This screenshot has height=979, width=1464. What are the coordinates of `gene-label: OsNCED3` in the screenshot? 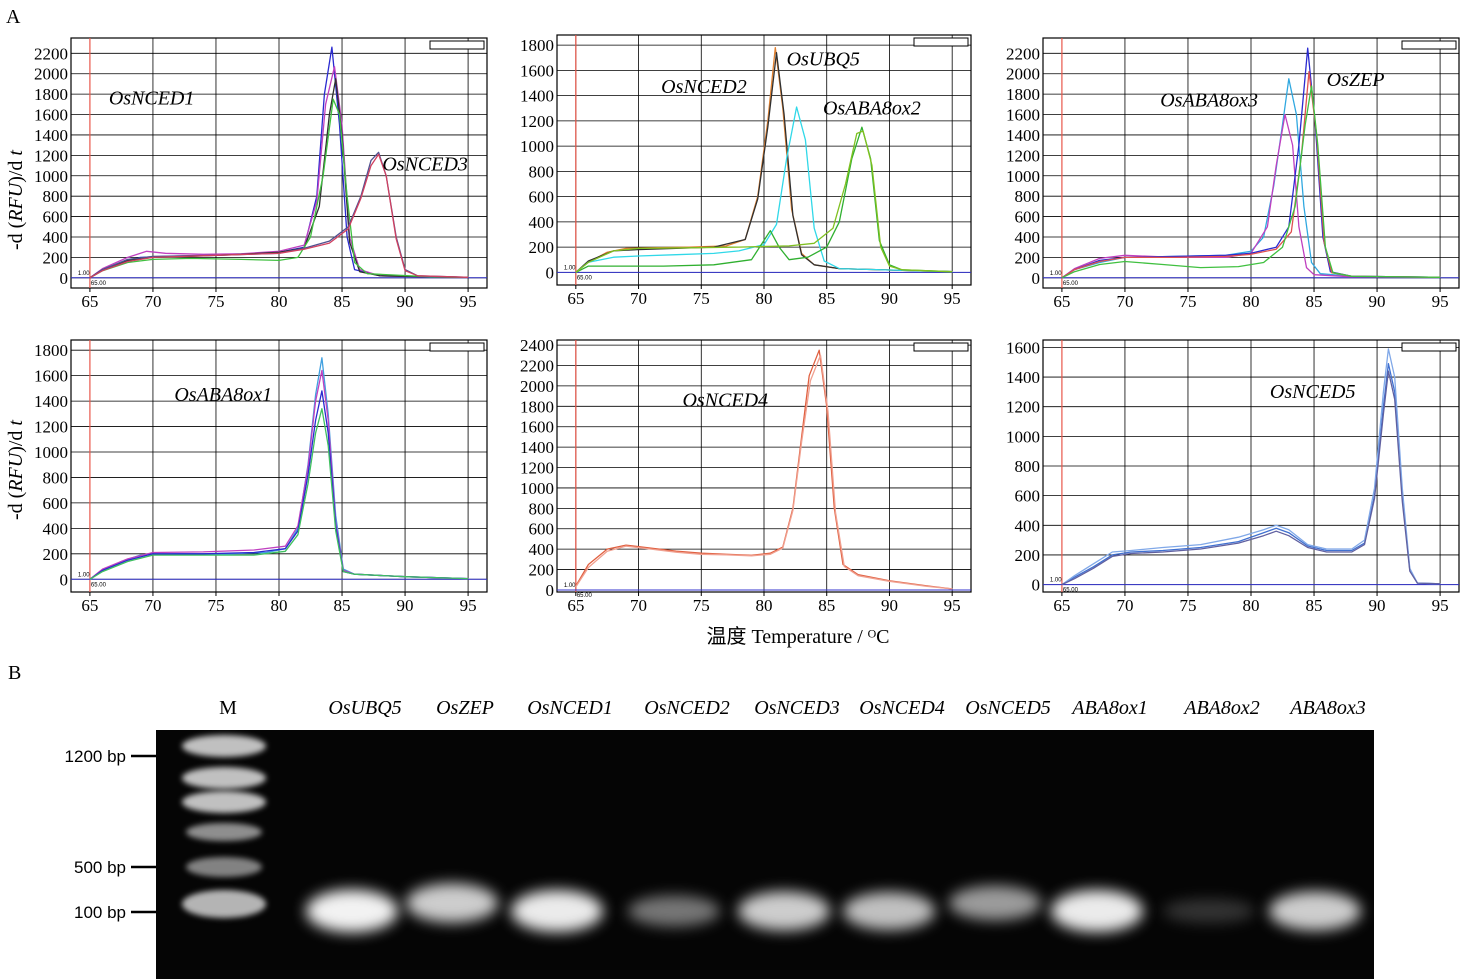 It's located at (425, 165).